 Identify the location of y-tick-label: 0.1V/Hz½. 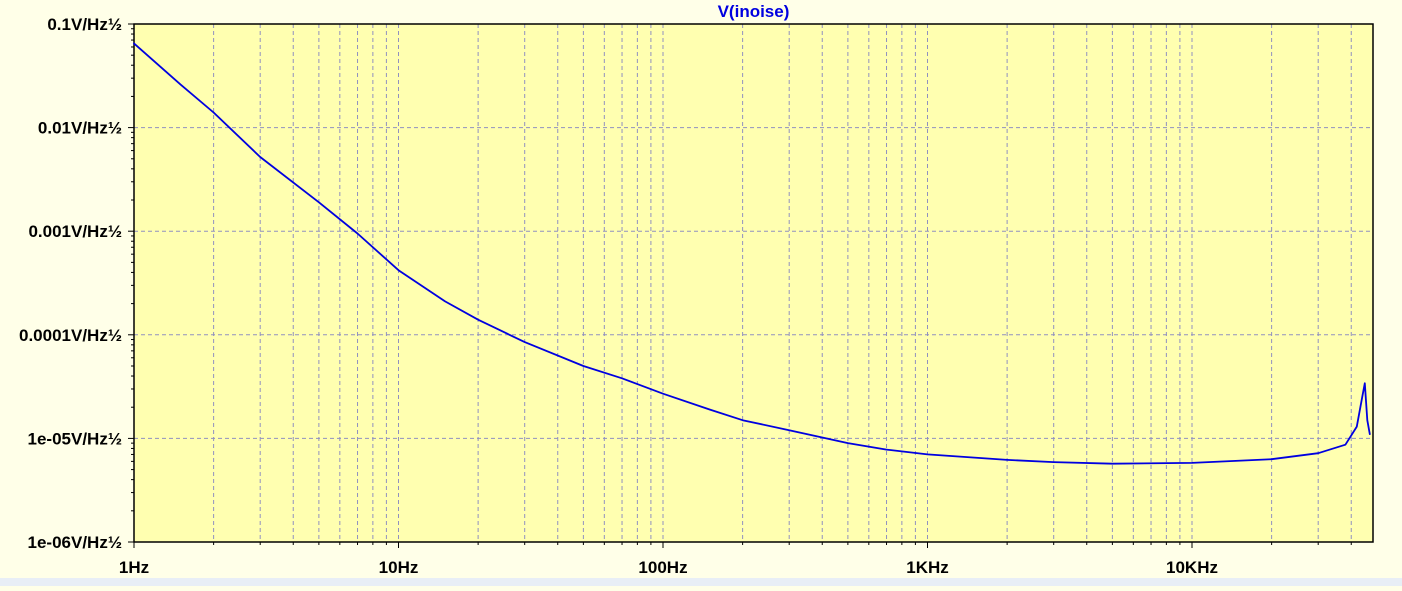
(84, 24).